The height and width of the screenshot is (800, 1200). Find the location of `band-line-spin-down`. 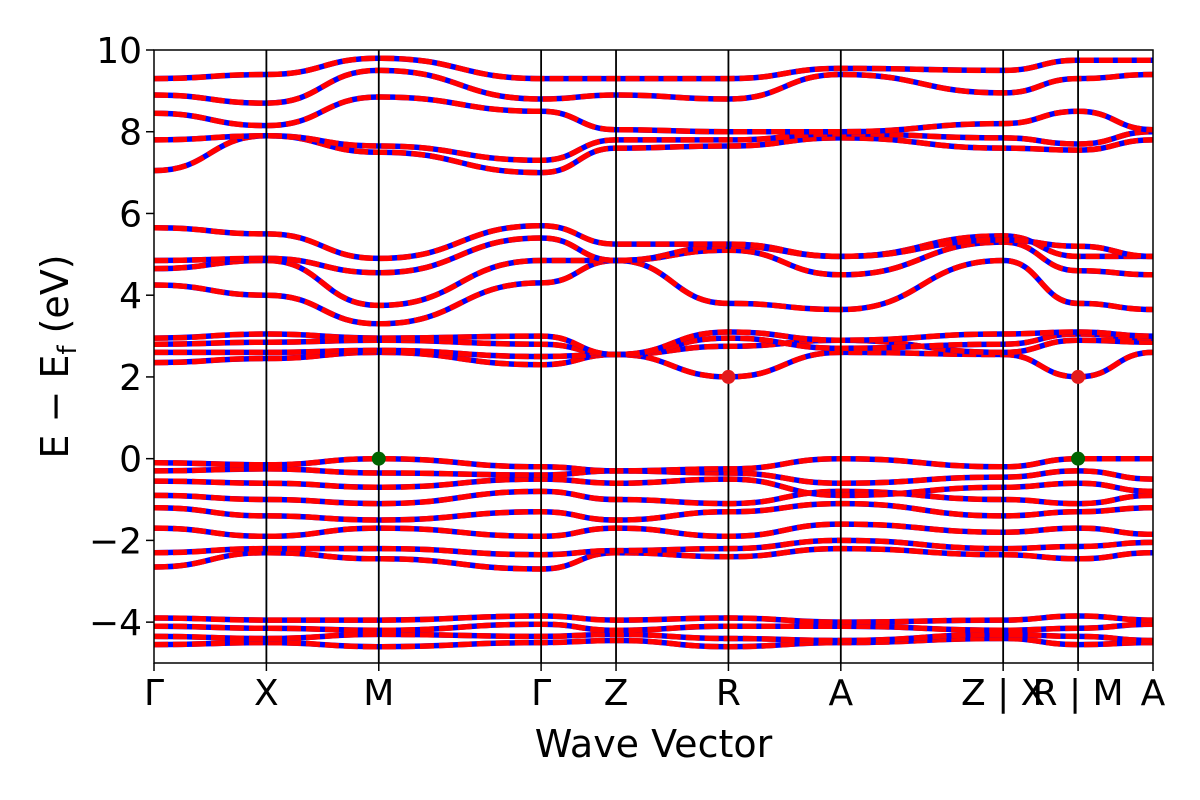

band-line-spin-down is located at coordinates (653, 343).